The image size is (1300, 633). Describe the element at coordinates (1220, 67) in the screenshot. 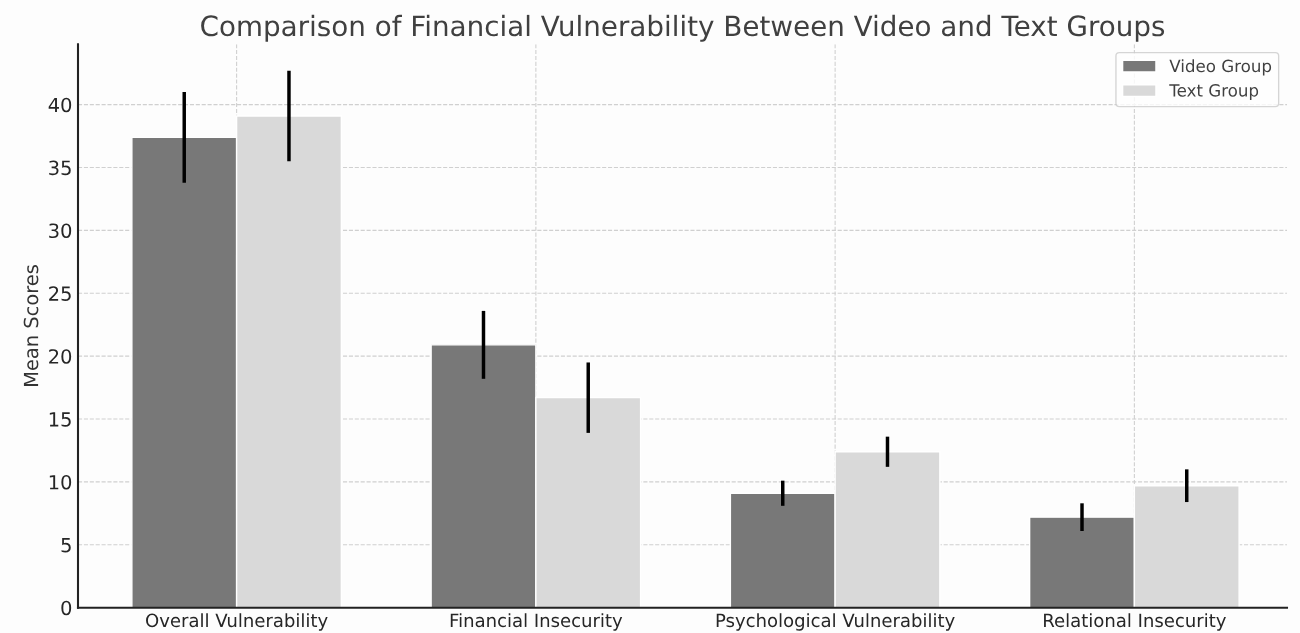

I see `legend-label: Video Group` at that location.